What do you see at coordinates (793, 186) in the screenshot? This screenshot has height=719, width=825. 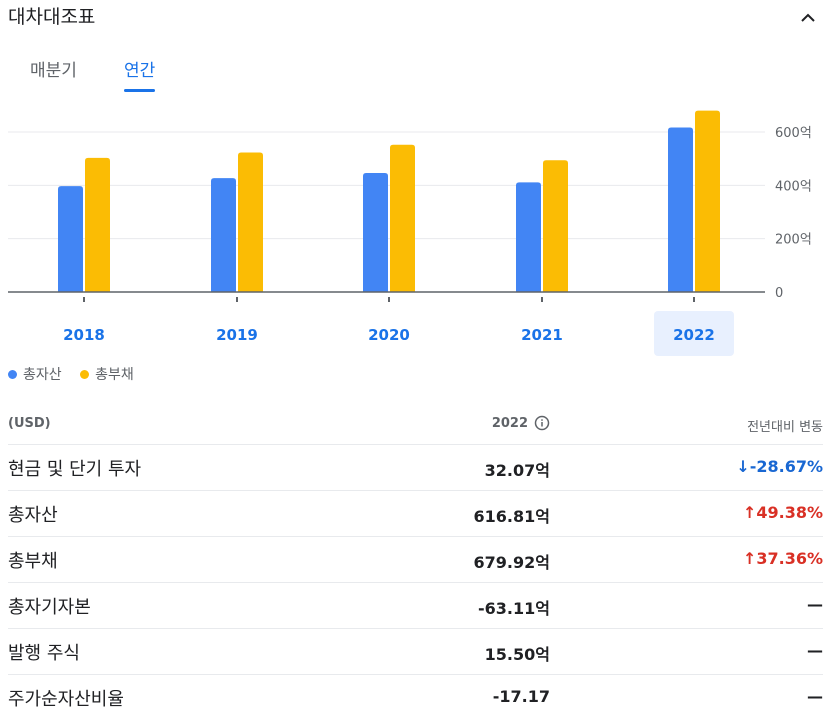 I see `y-tick-label: 400억` at bounding box center [793, 186].